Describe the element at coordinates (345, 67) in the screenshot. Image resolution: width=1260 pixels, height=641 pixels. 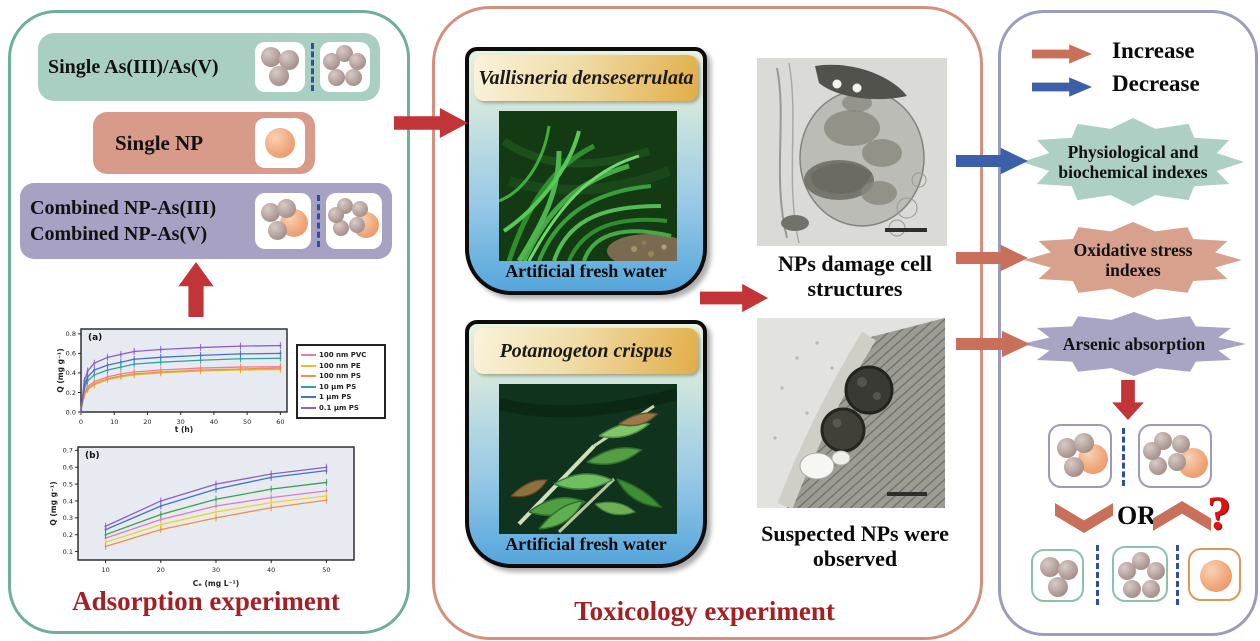
I see `as5-particles-square` at that location.